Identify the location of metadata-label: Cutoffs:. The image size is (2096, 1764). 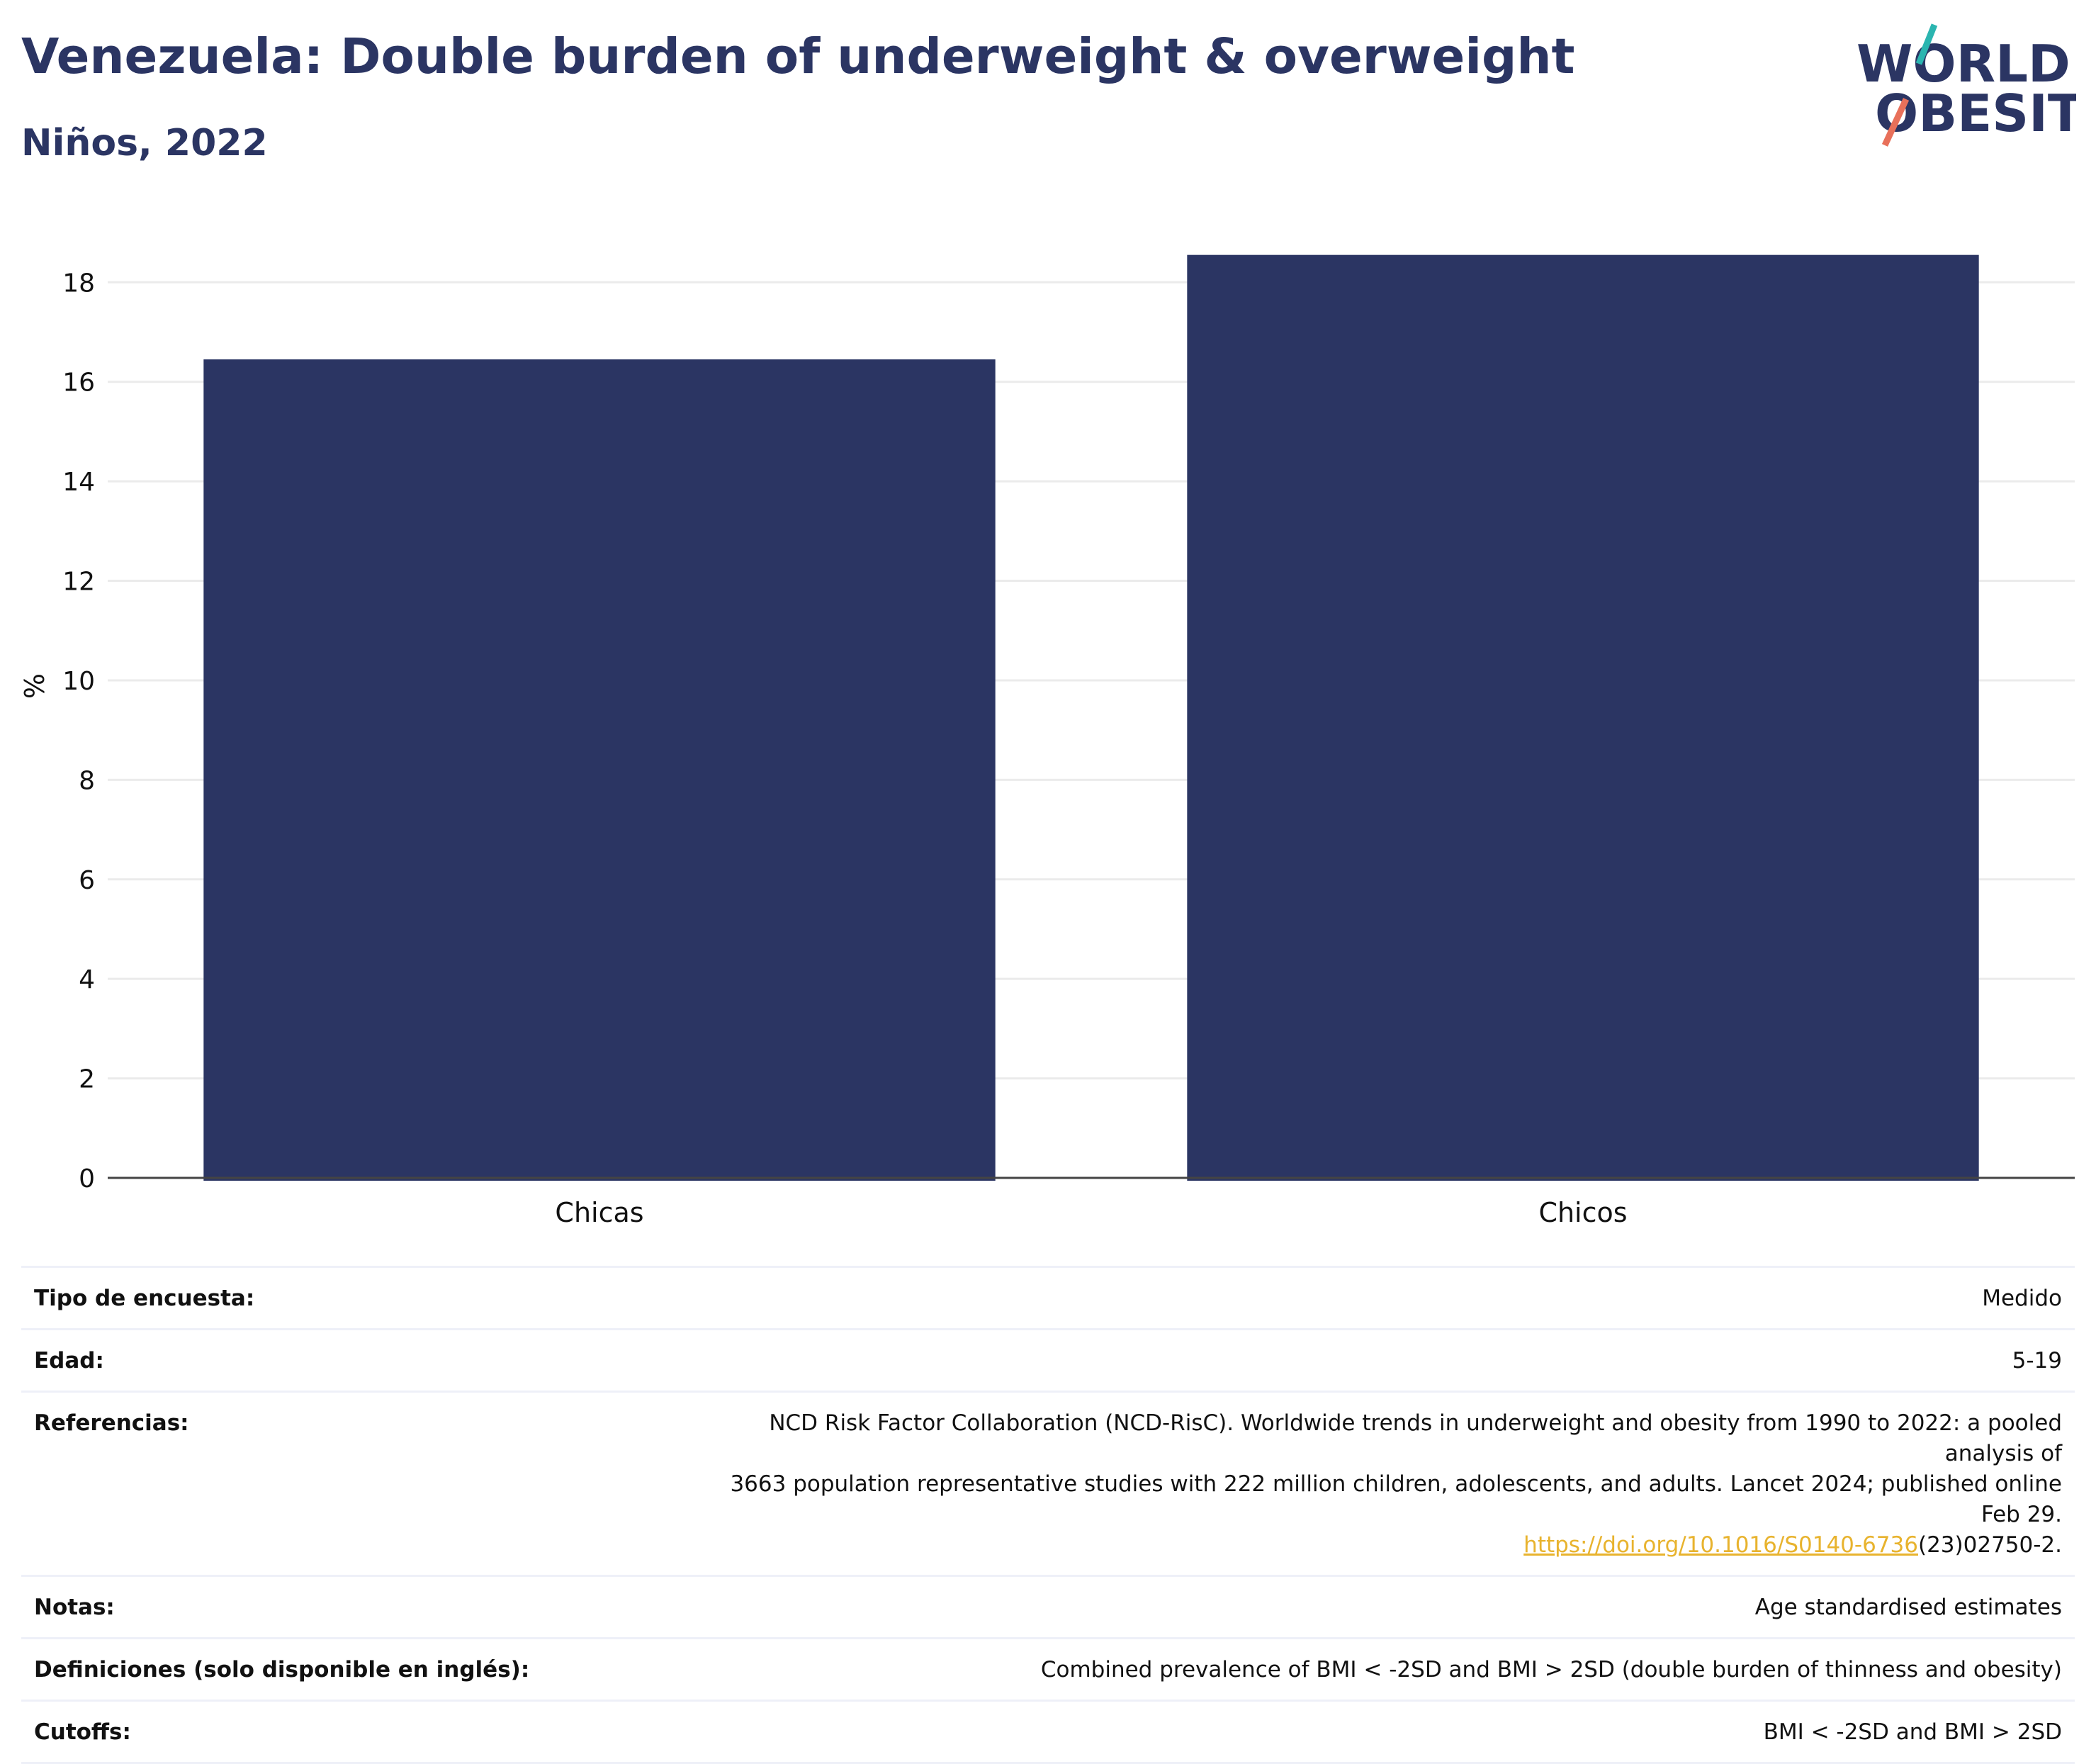
(346, 1732).